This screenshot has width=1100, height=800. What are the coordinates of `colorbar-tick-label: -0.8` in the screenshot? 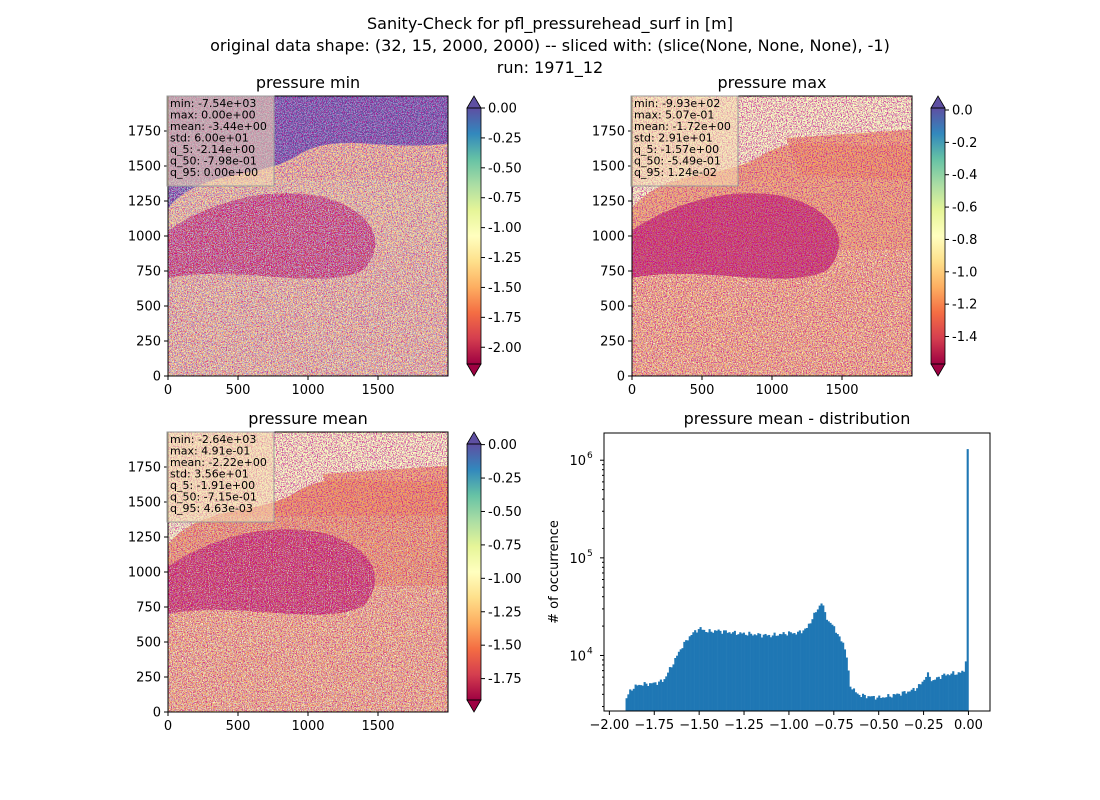 It's located at (964, 240).